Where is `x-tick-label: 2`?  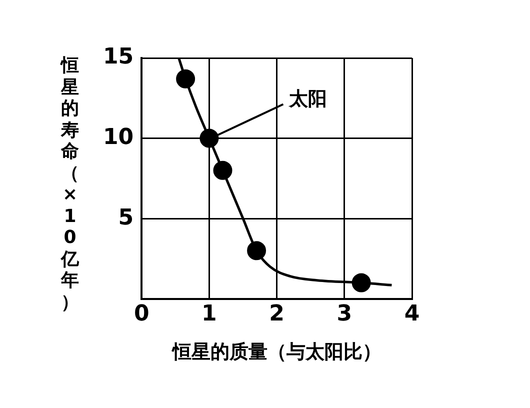 x-tick-label: 2 is located at coordinates (276, 314).